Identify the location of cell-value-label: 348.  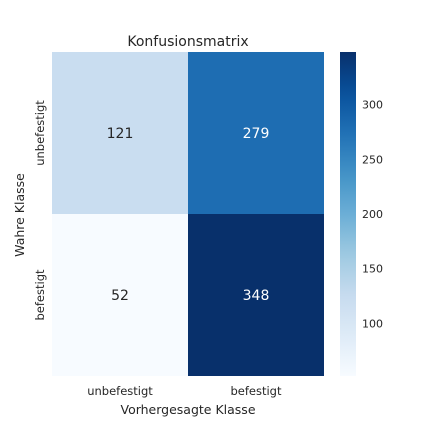
(256, 296).